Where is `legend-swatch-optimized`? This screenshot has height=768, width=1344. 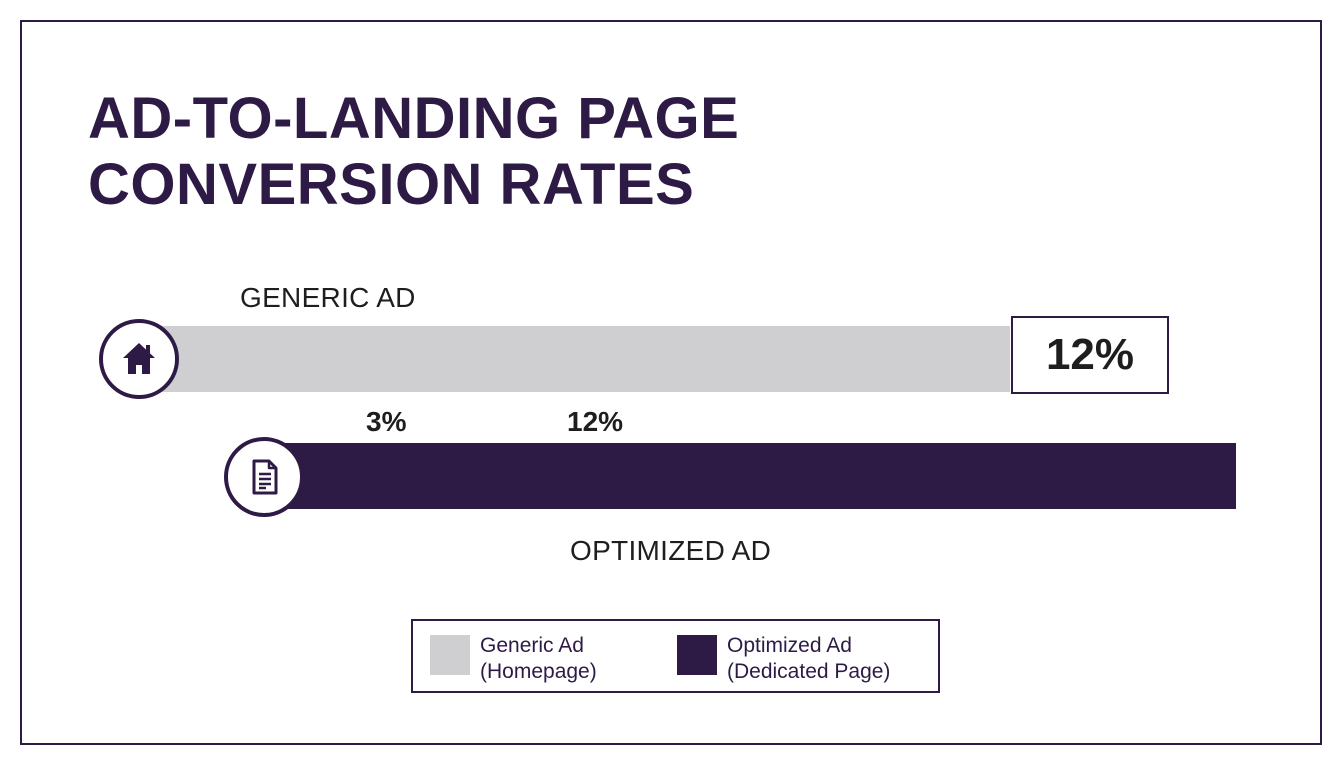
legend-swatch-optimized is located at coordinates (697, 655).